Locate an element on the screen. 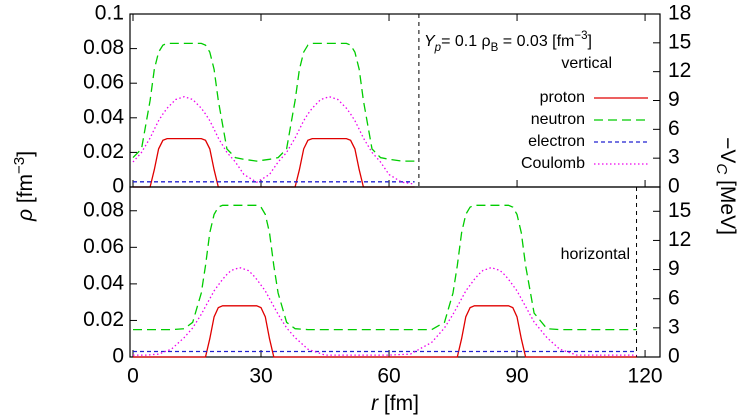 The width and height of the screenshot is (747, 418). label-part: = 0.03 [fm is located at coordinates (536, 41).